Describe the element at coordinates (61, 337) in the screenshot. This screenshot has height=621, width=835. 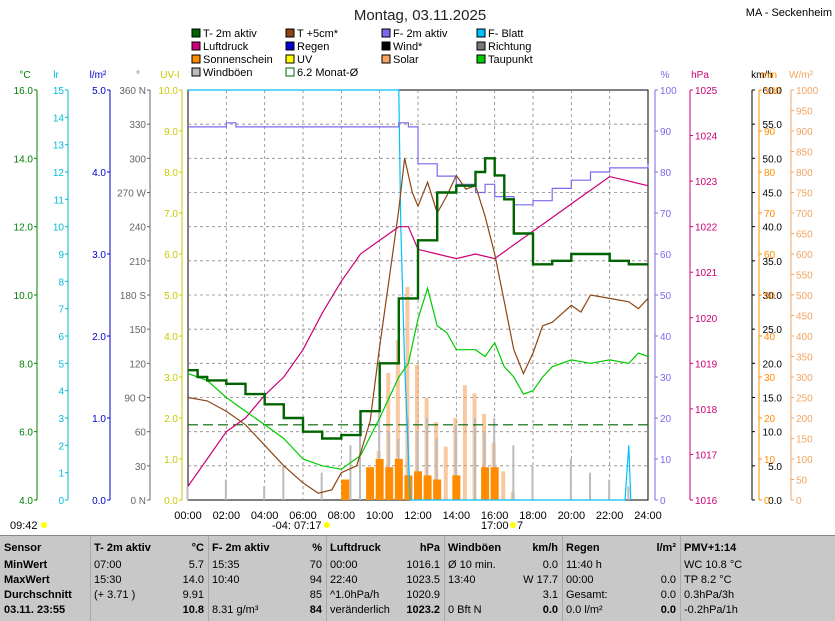
I see `left-axis-tick-label: 6` at that location.